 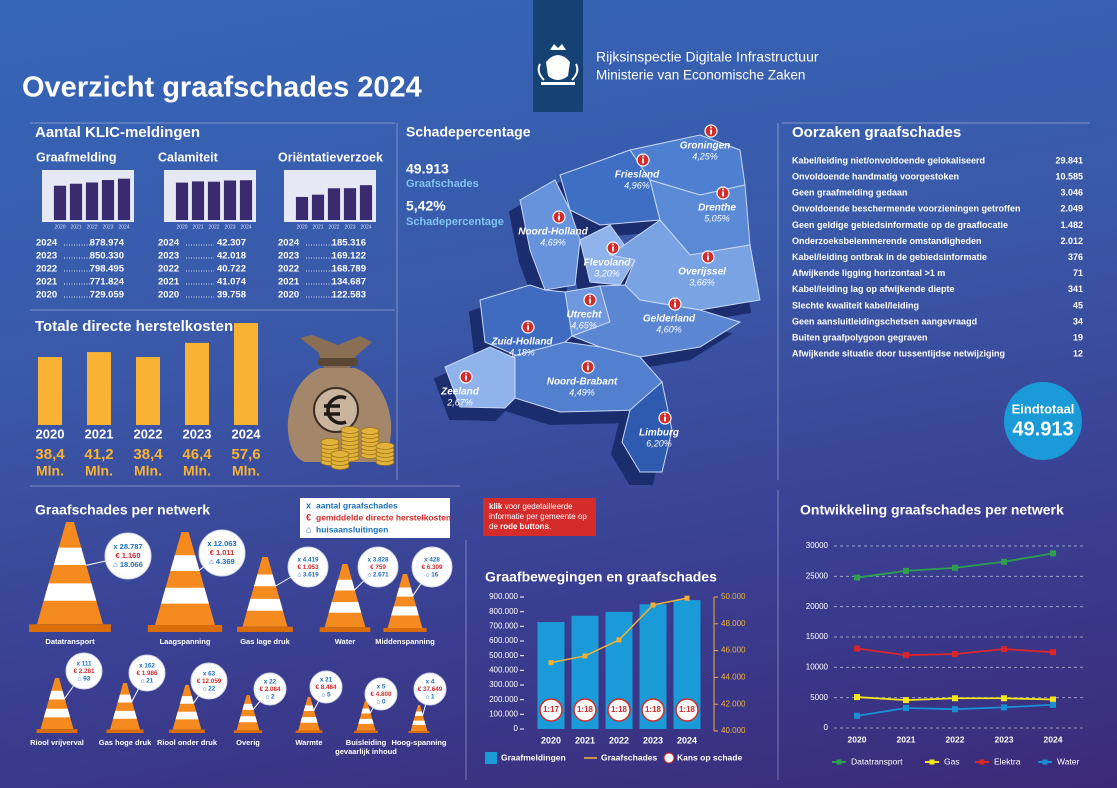 What do you see at coordinates (308, 574) in the screenshot?
I see `bubble-line: ⌂ 3.619` at bounding box center [308, 574].